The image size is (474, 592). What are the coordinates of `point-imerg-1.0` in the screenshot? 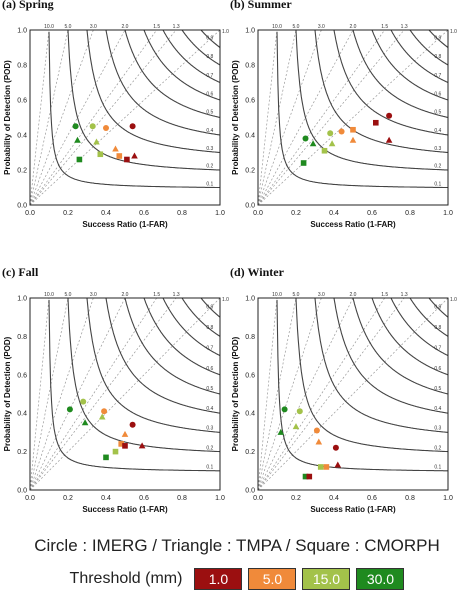 It's located at (335, 447).